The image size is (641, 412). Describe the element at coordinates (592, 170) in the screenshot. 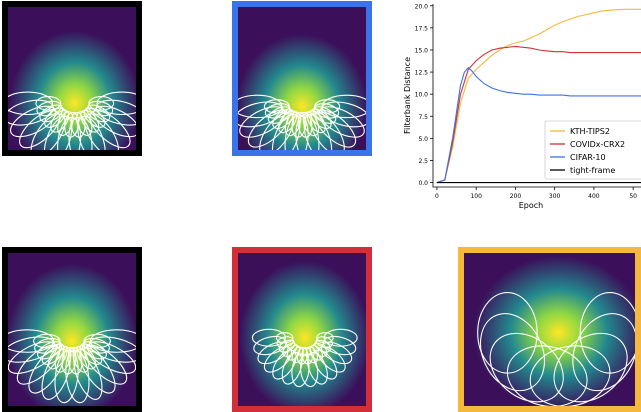

I see `legend-entry: tight-frame` at that location.